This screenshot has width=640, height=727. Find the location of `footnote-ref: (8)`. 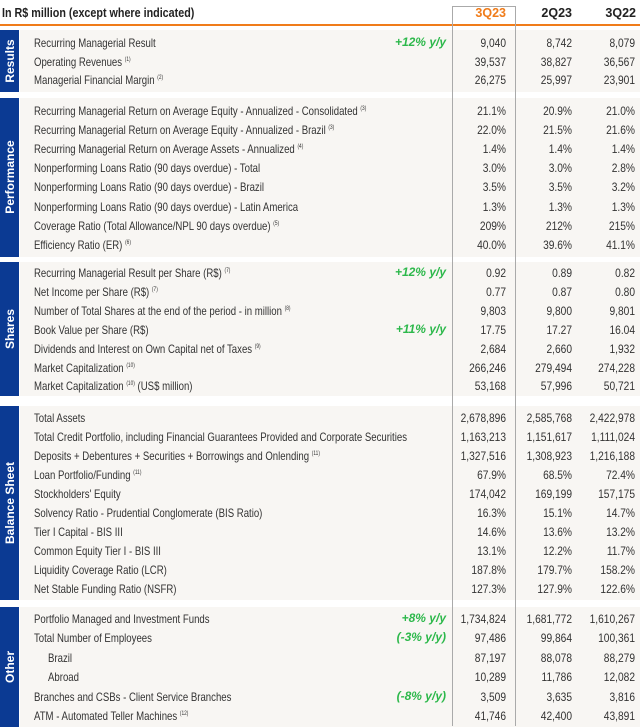

footnote-ref: (8) is located at coordinates (287, 308).